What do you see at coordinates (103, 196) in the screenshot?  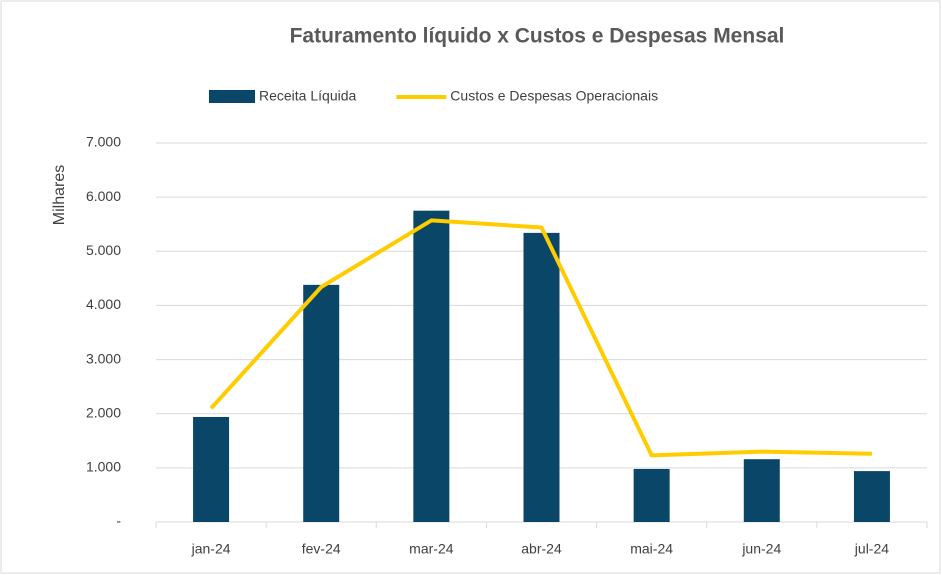 I see `y-tick-label: 6.000` at bounding box center [103, 196].